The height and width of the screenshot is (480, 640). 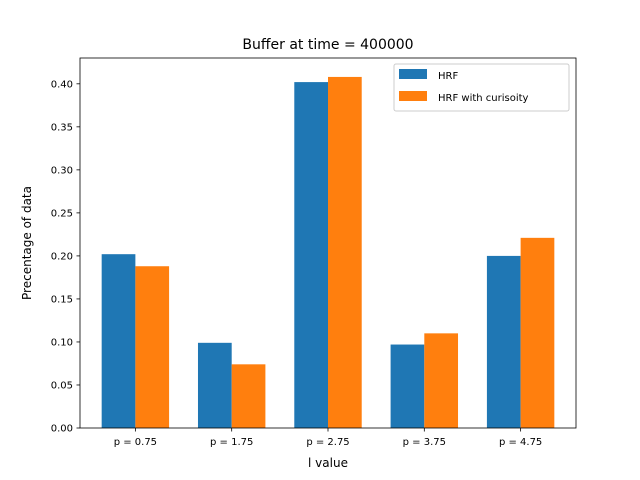 I want to click on y-tick-label-8: 0.40, so click(x=62, y=84).